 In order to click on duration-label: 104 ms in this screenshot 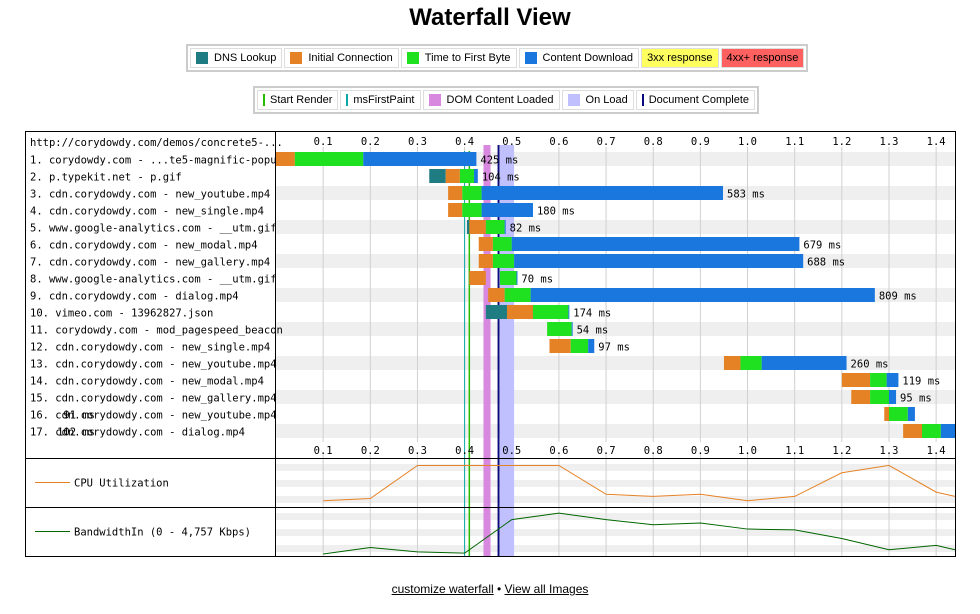, I will do `click(501, 178)`.